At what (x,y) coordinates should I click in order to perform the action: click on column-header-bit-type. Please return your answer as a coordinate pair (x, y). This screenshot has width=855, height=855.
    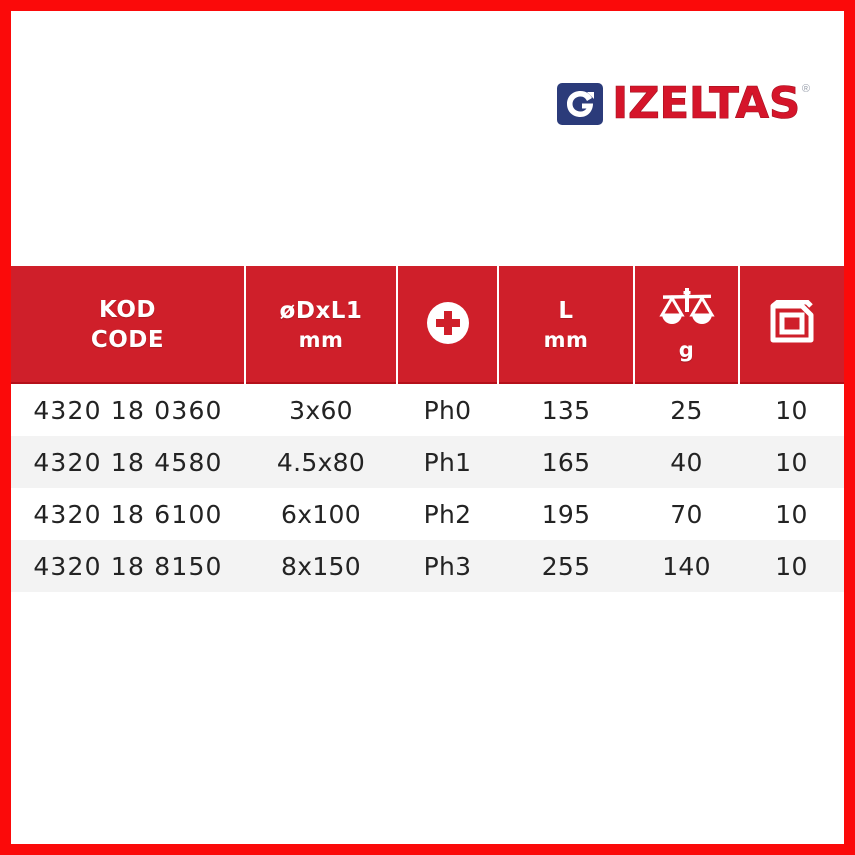
    Looking at the image, I should click on (448, 325).